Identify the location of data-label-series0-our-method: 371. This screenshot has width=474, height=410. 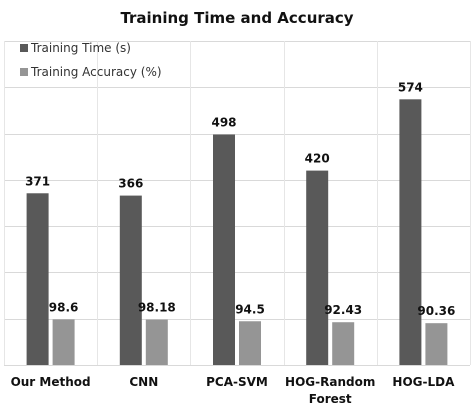
(37, 181).